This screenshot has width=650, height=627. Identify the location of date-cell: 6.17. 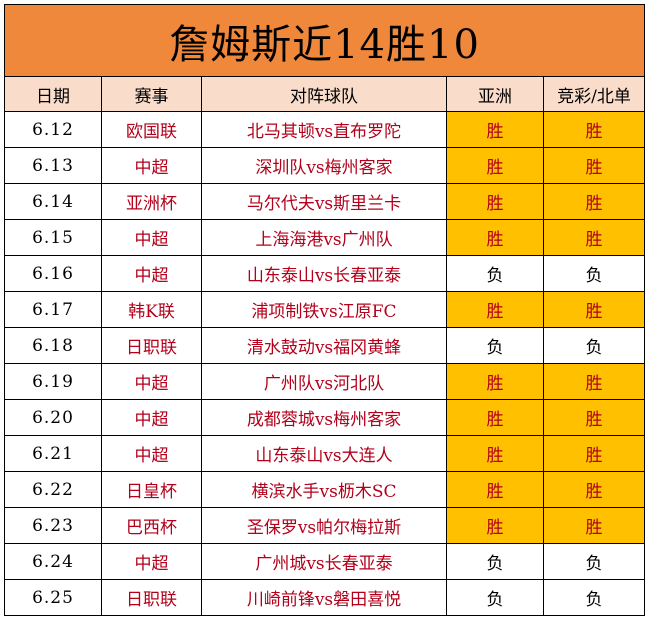
(53, 309).